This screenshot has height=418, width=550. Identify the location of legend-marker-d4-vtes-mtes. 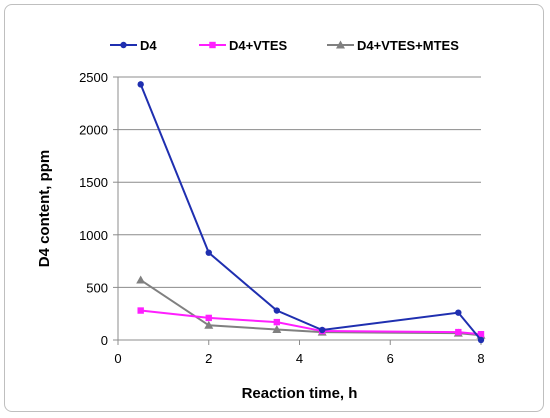
(340, 44).